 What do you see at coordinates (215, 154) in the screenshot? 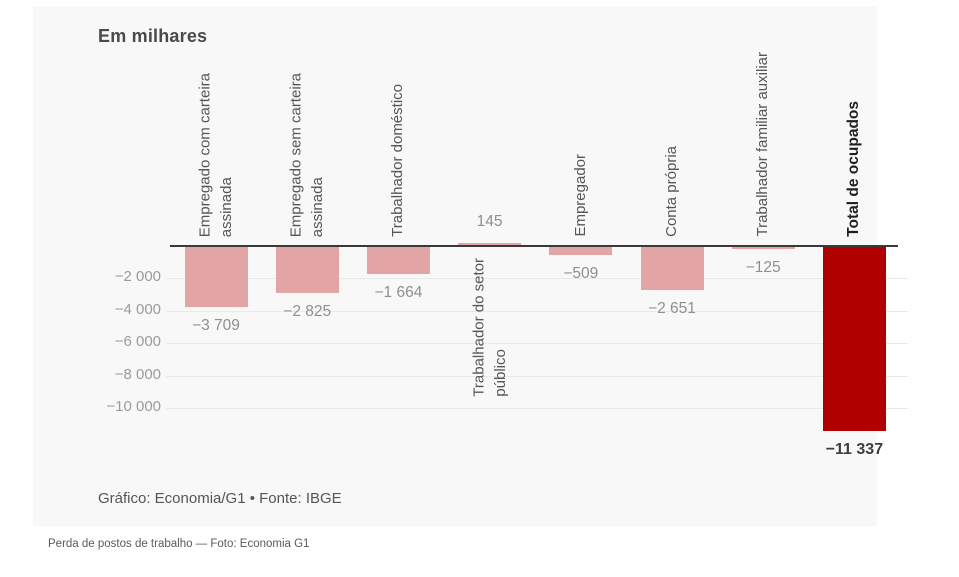
I see `bar-category-label: Empregado com carteira assinada` at bounding box center [215, 154].